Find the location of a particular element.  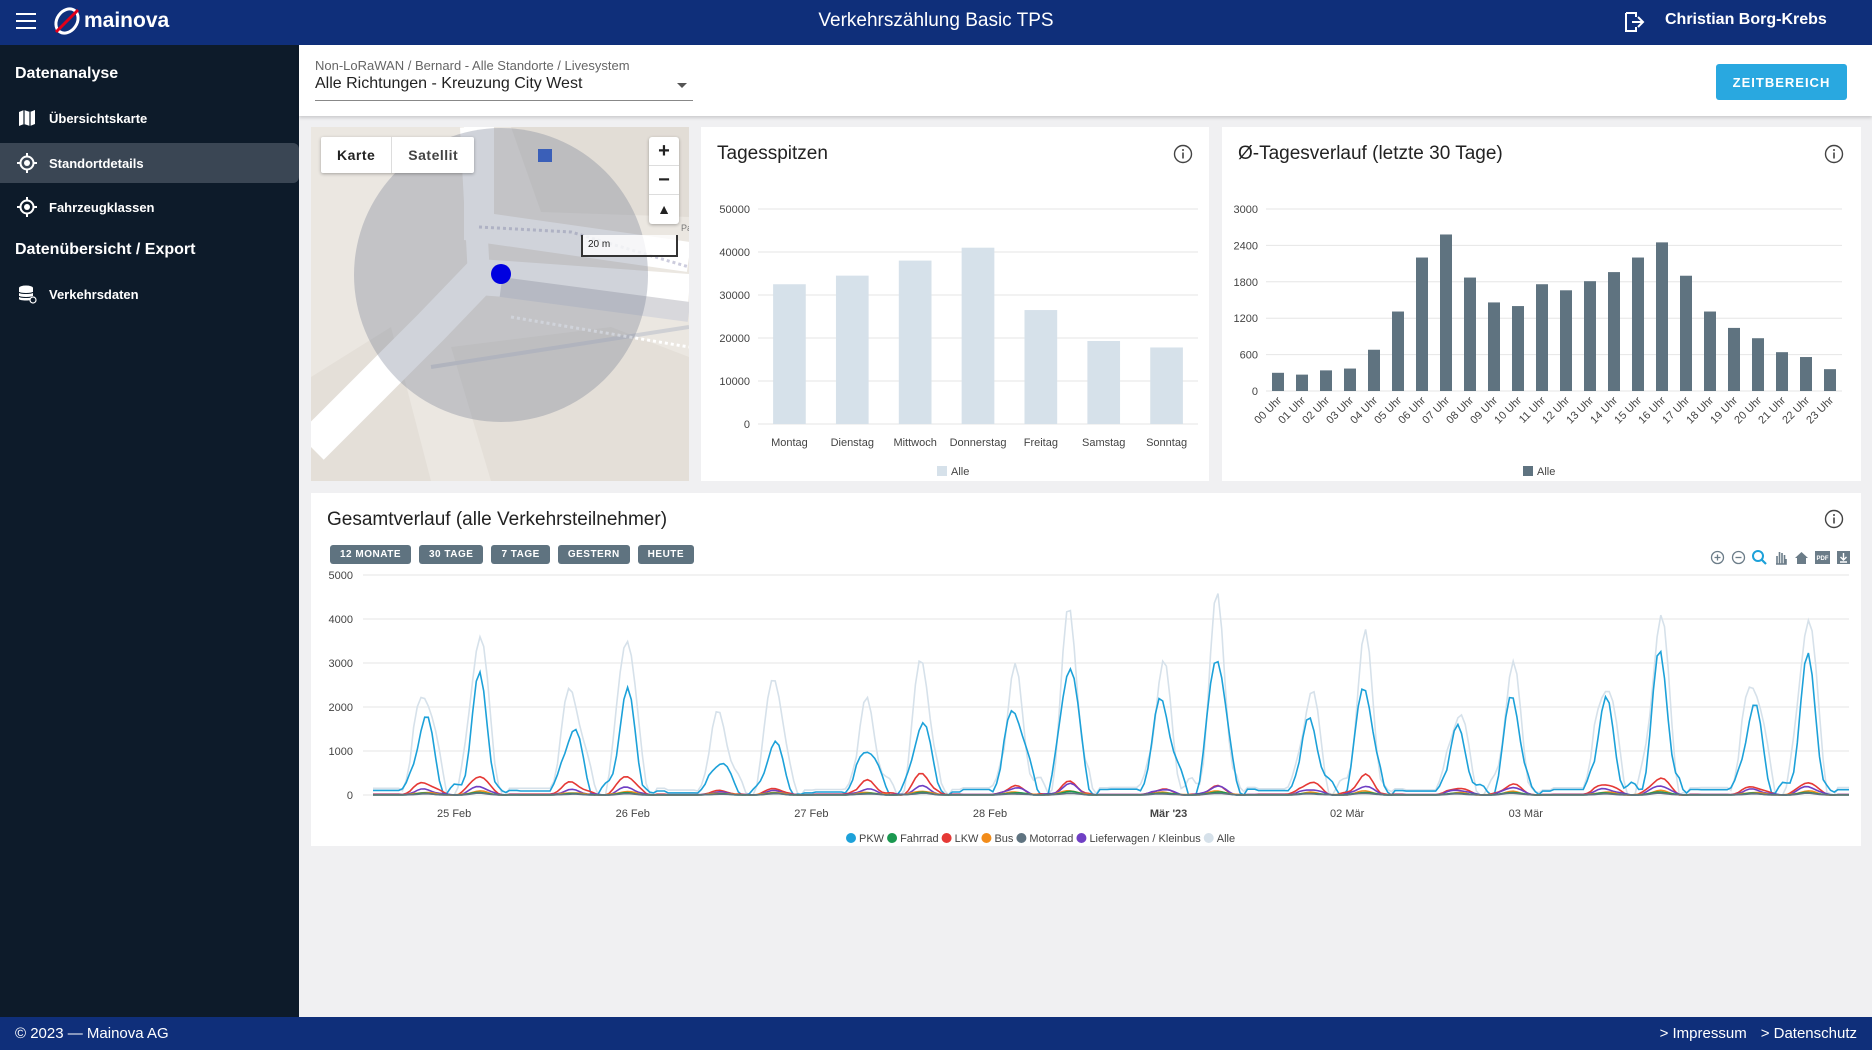

menu-icon is located at coordinates (26, 21).